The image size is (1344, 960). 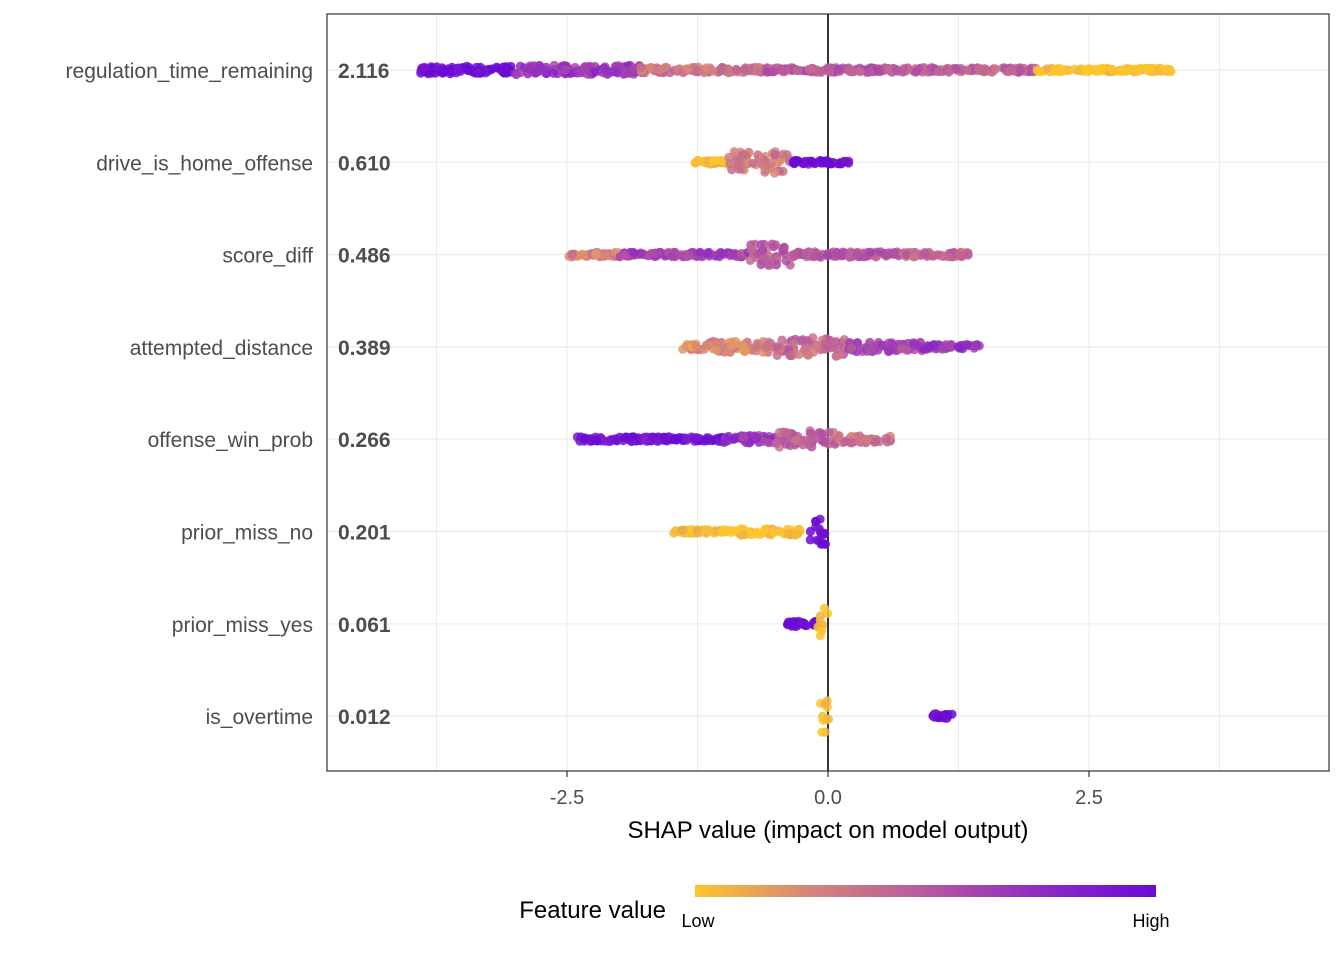 I want to click on legend-gradient-bar, so click(x=925, y=891).